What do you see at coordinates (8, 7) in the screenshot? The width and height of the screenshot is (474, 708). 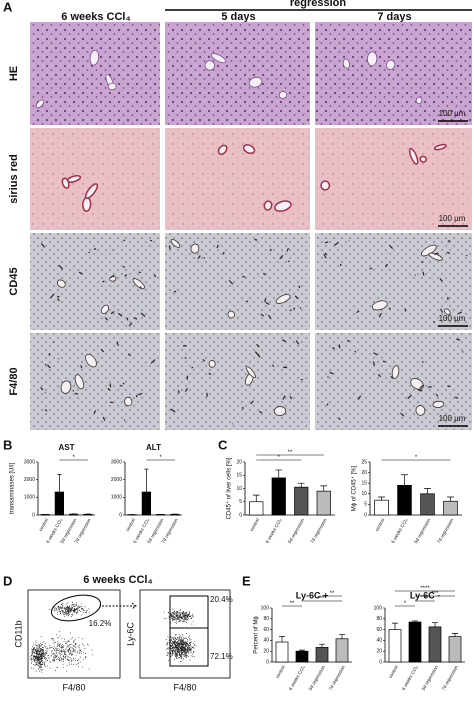 I see `panel-letter: A` at bounding box center [8, 7].